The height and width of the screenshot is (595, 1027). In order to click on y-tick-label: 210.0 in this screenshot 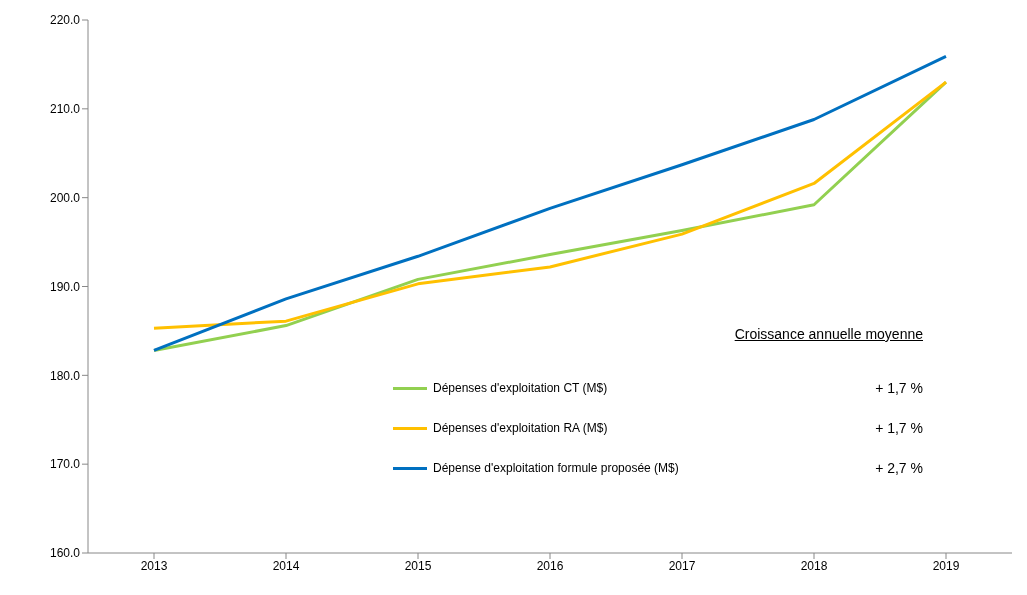, I will do `click(65, 109)`.